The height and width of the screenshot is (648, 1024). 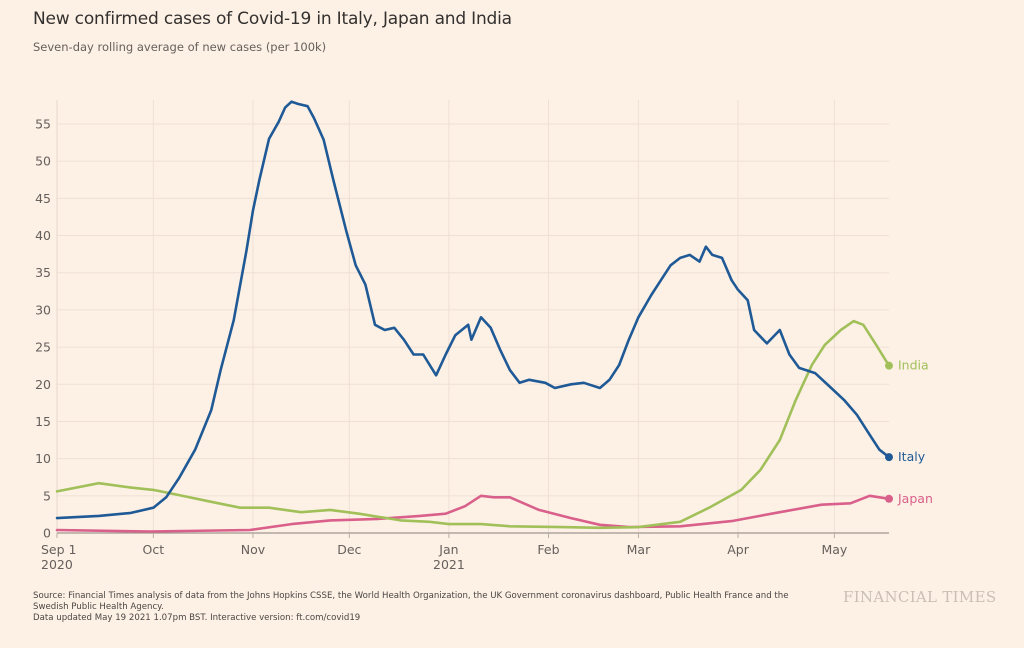 What do you see at coordinates (915, 498) in the screenshot?
I see `series-label-japan: Japan` at bounding box center [915, 498].